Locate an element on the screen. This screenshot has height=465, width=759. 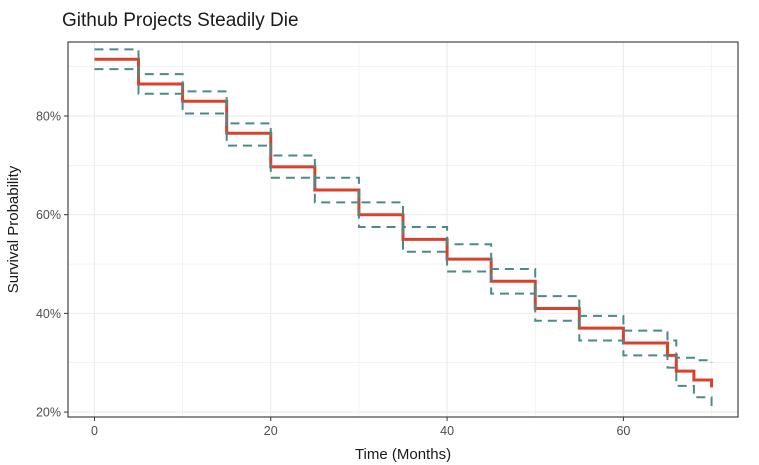
y-tick-label: 40% is located at coordinates (48, 314).